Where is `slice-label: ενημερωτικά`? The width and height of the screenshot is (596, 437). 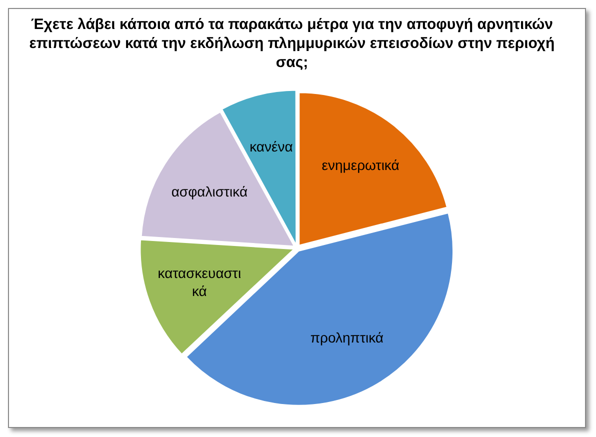 slice-label: ενημερωτικά is located at coordinates (361, 164).